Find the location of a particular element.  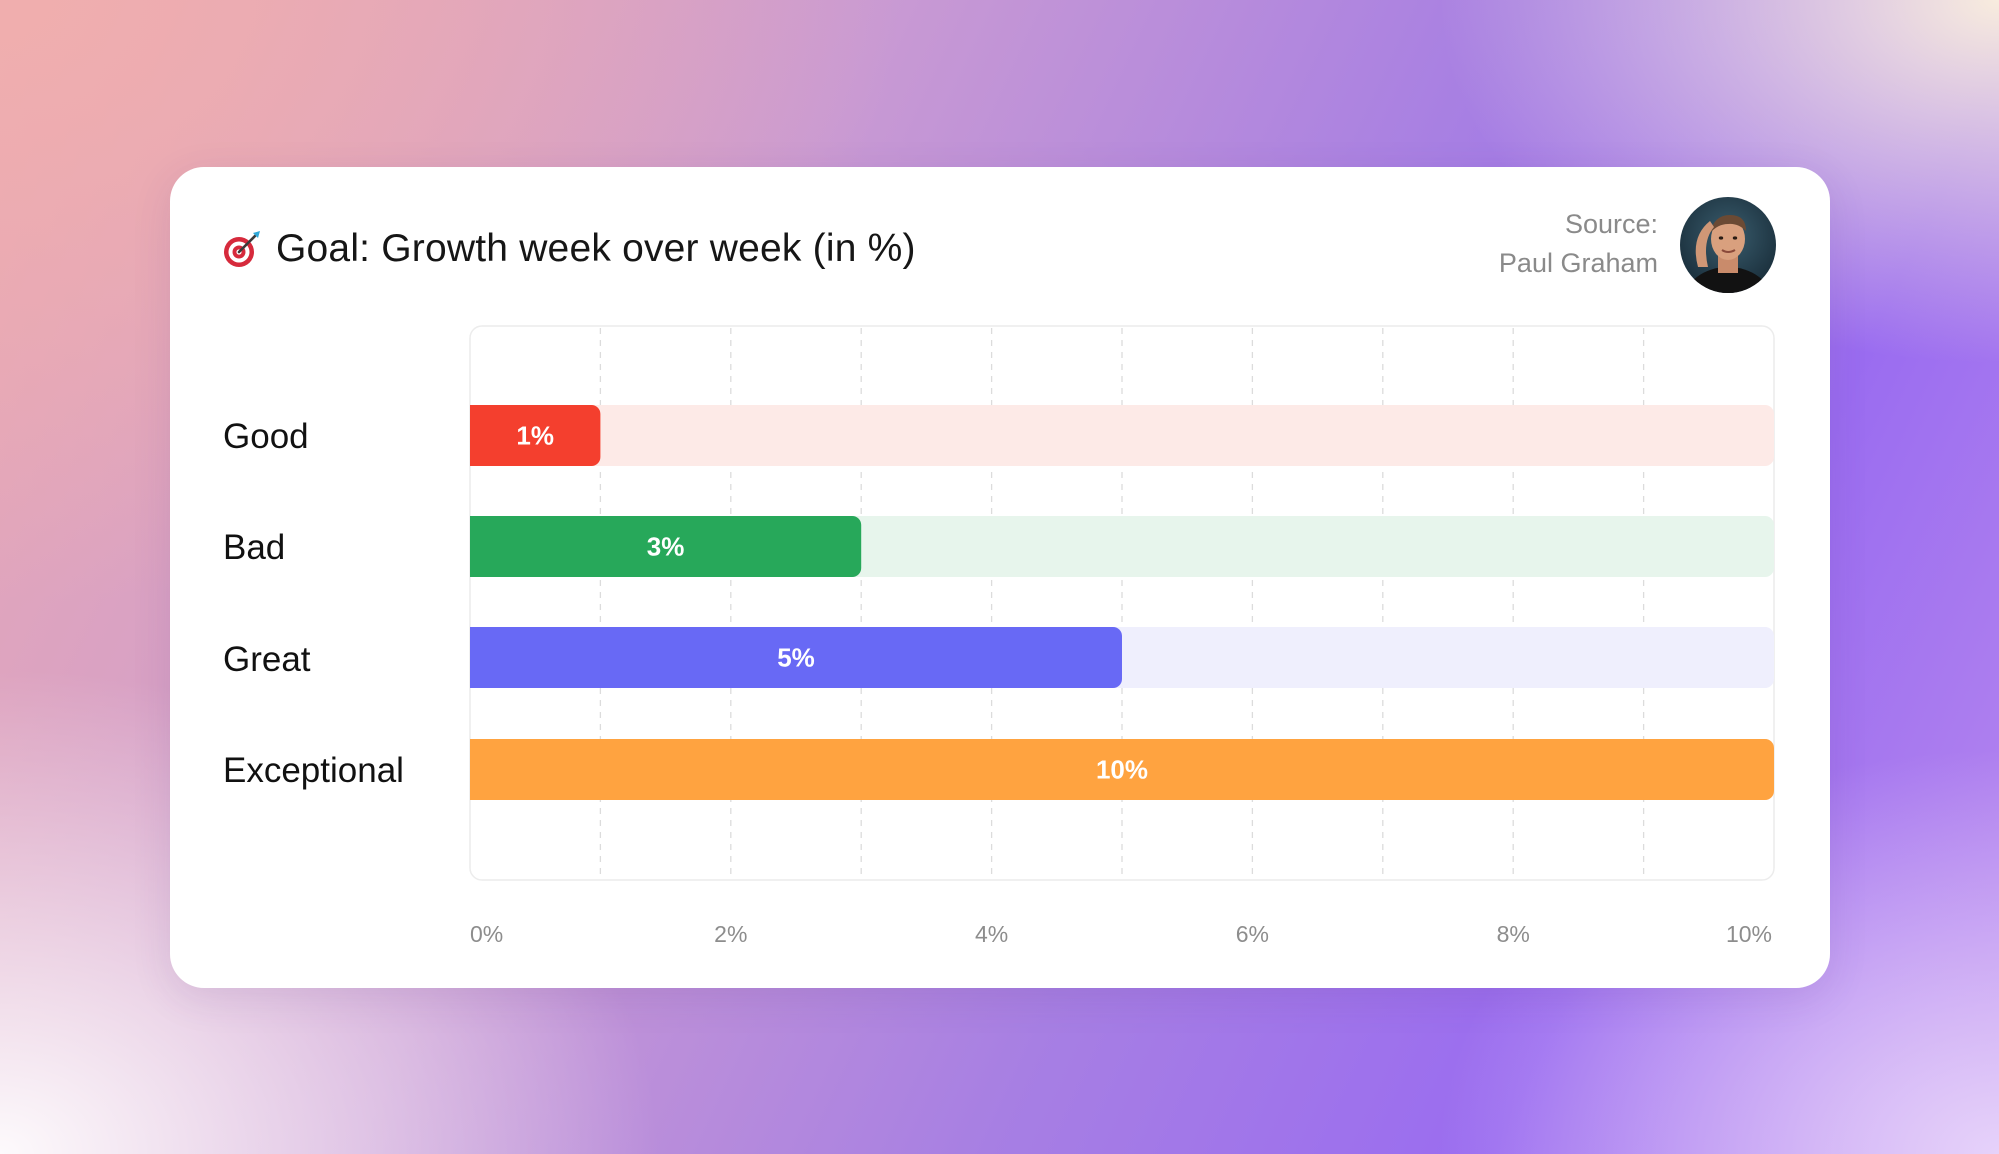

source-label: Source: is located at coordinates (1611, 224).